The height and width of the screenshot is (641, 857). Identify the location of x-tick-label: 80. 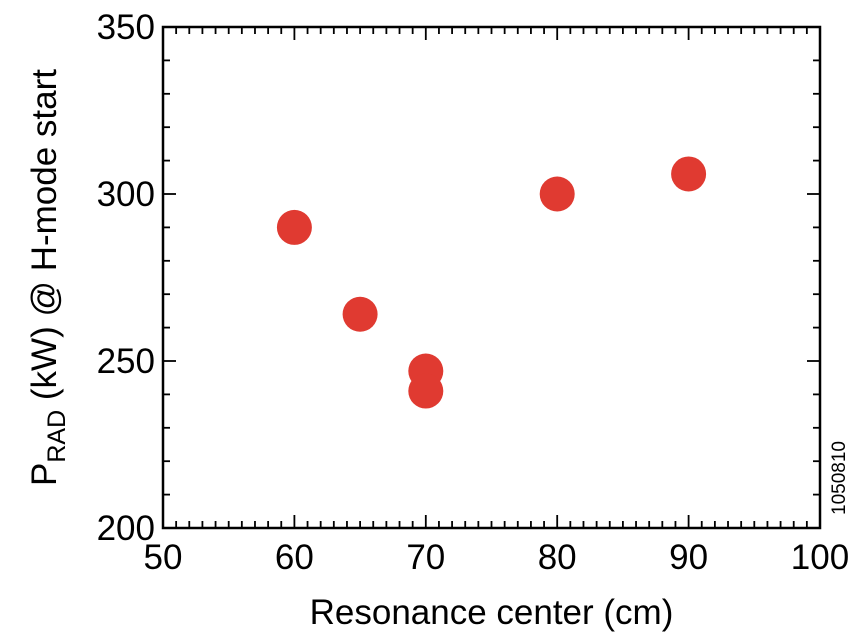
(557, 557).